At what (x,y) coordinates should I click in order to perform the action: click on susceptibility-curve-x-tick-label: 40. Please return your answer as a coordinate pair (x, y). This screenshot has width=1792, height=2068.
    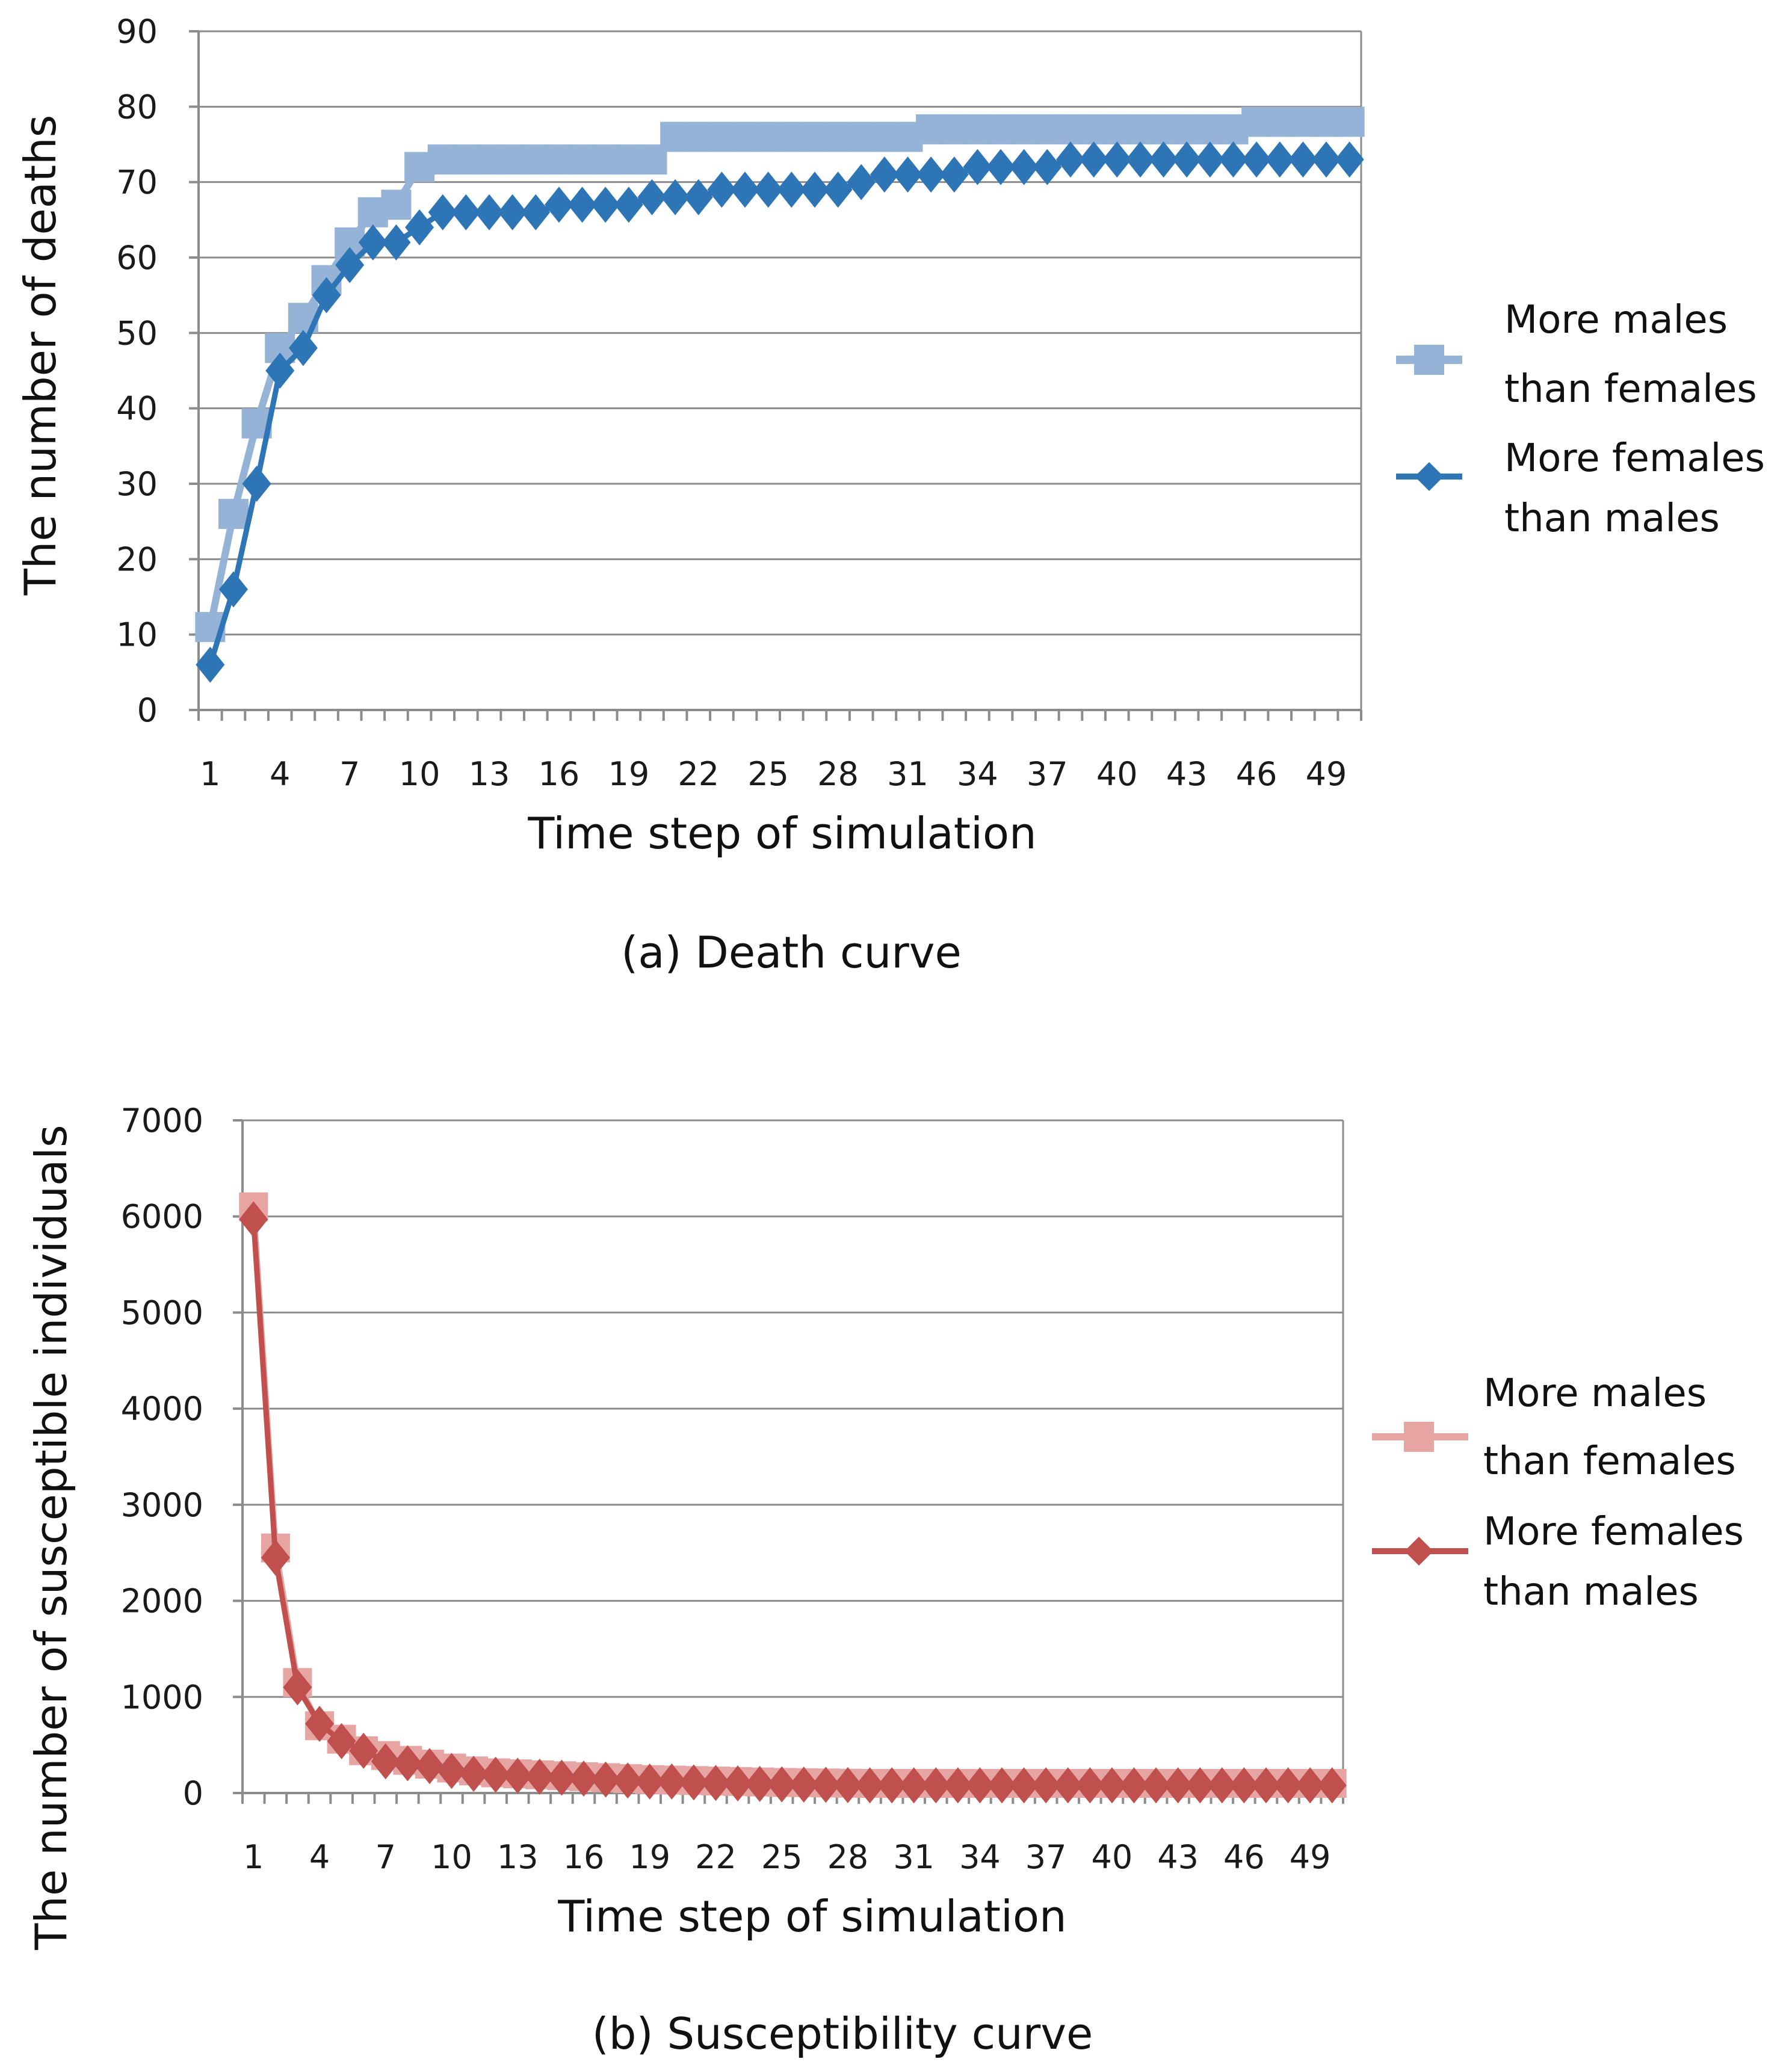
    Looking at the image, I should click on (1112, 1857).